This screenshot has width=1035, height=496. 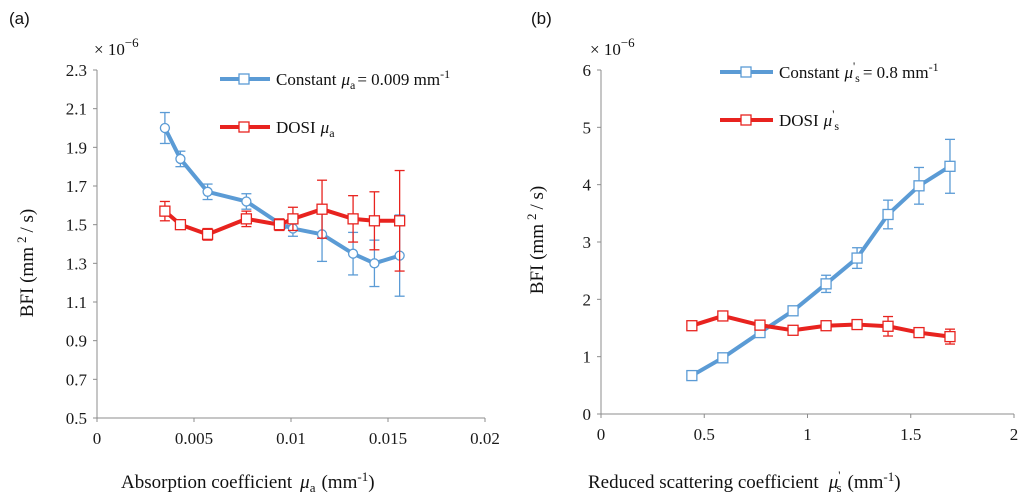 What do you see at coordinates (26, 263) in the screenshot?
I see `panel-a-ylabel: BFI (mm2/ s)` at bounding box center [26, 263].